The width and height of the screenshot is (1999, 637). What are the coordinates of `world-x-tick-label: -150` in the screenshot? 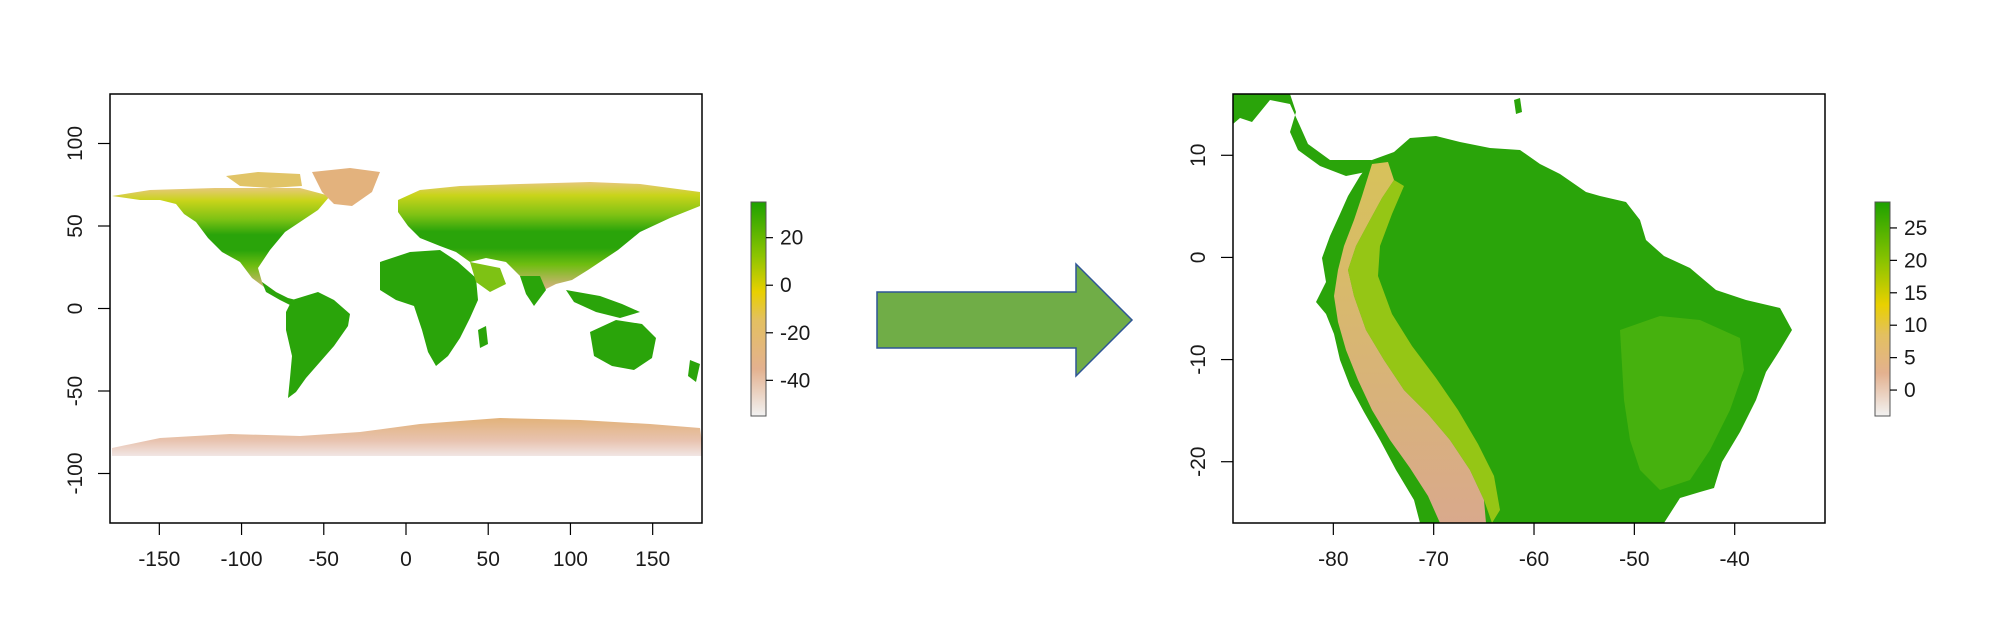 It's located at (159, 559).